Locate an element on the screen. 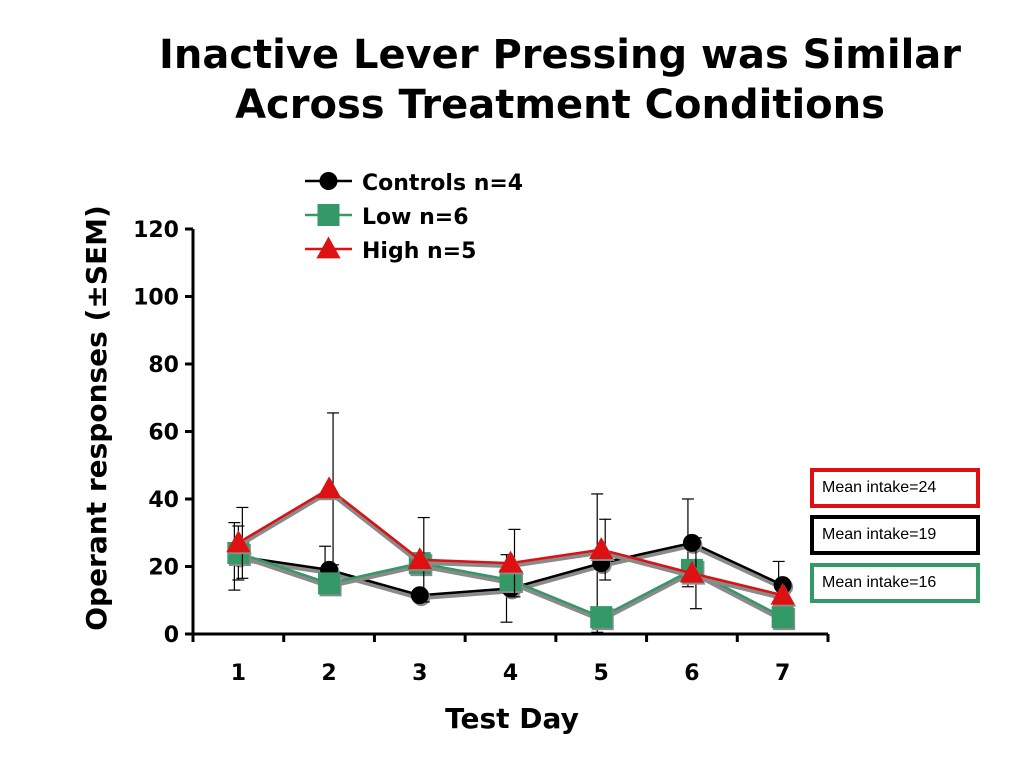 This screenshot has height=768, width=1024. y-axis-label-prefix: Operant responses ( is located at coordinates (96, 470).